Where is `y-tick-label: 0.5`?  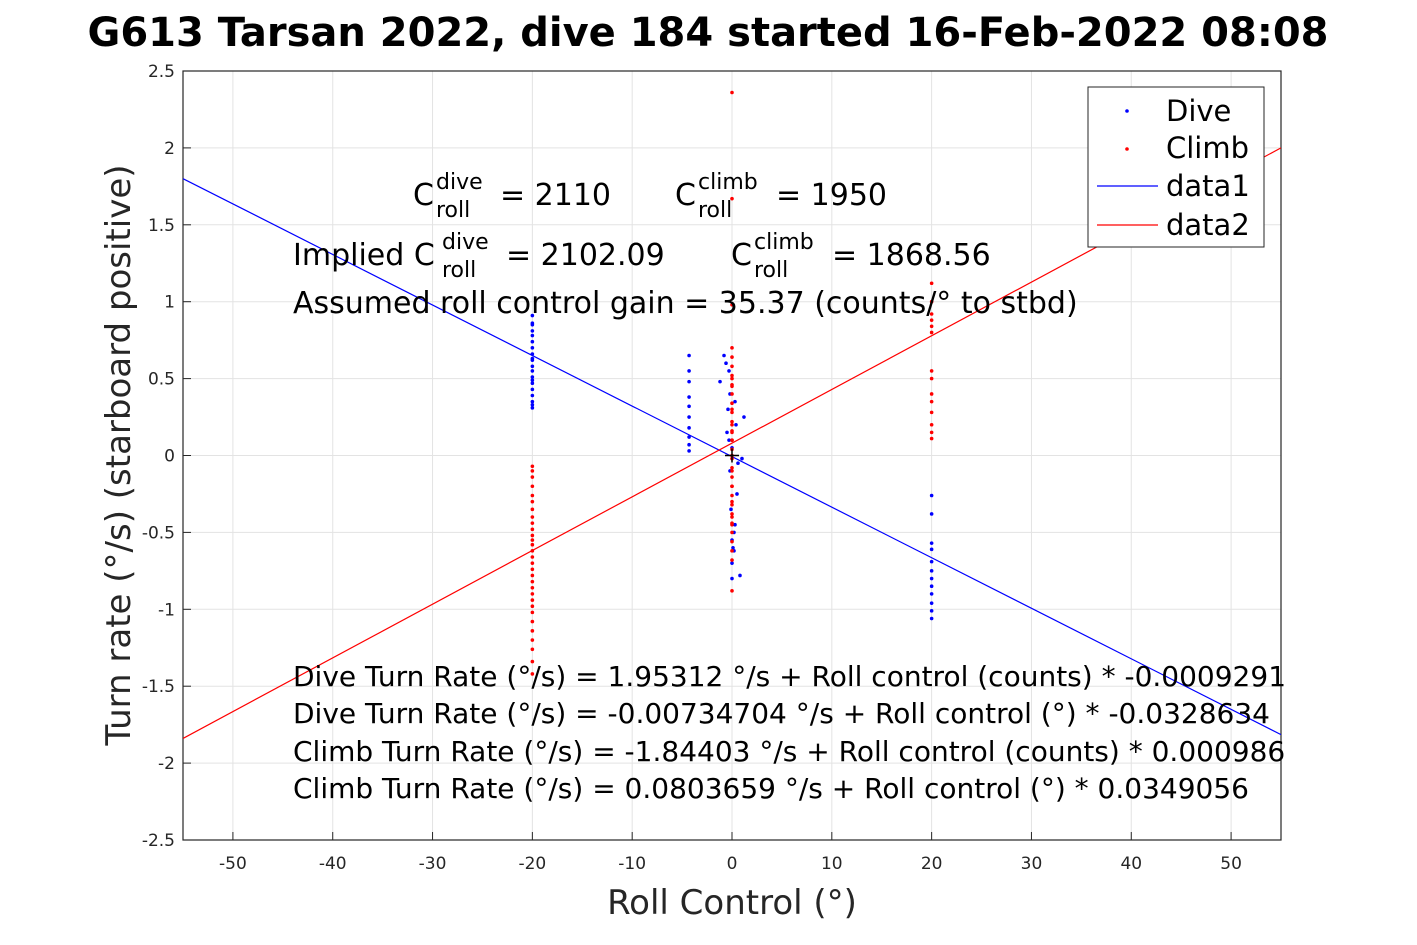 y-tick-label: 0.5 is located at coordinates (161, 380).